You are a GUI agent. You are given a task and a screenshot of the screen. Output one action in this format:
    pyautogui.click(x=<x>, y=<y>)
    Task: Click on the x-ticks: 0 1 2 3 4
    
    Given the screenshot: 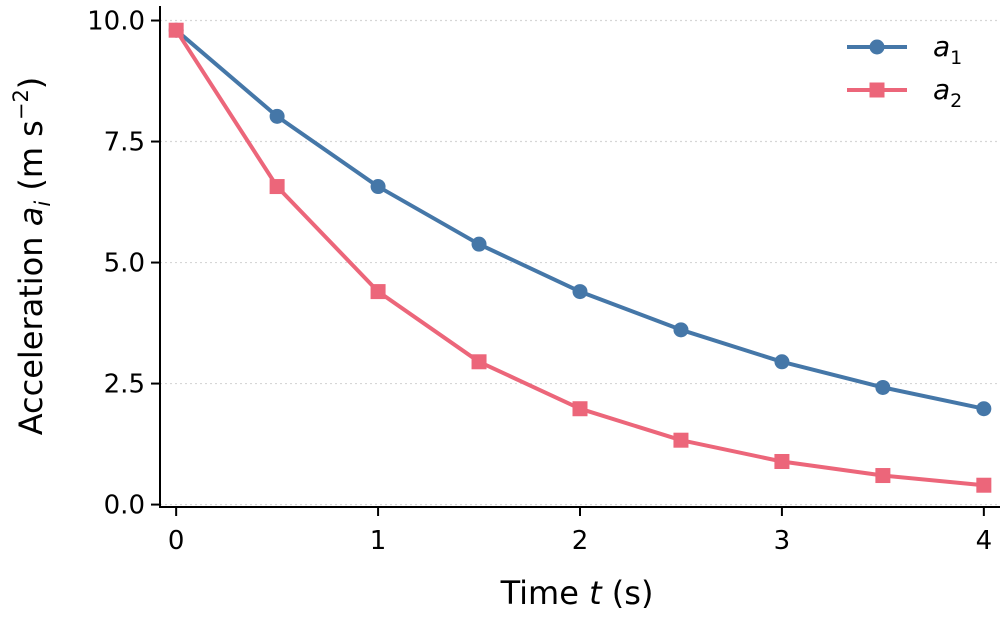 What is the action you would take?
    pyautogui.click(x=580, y=531)
    